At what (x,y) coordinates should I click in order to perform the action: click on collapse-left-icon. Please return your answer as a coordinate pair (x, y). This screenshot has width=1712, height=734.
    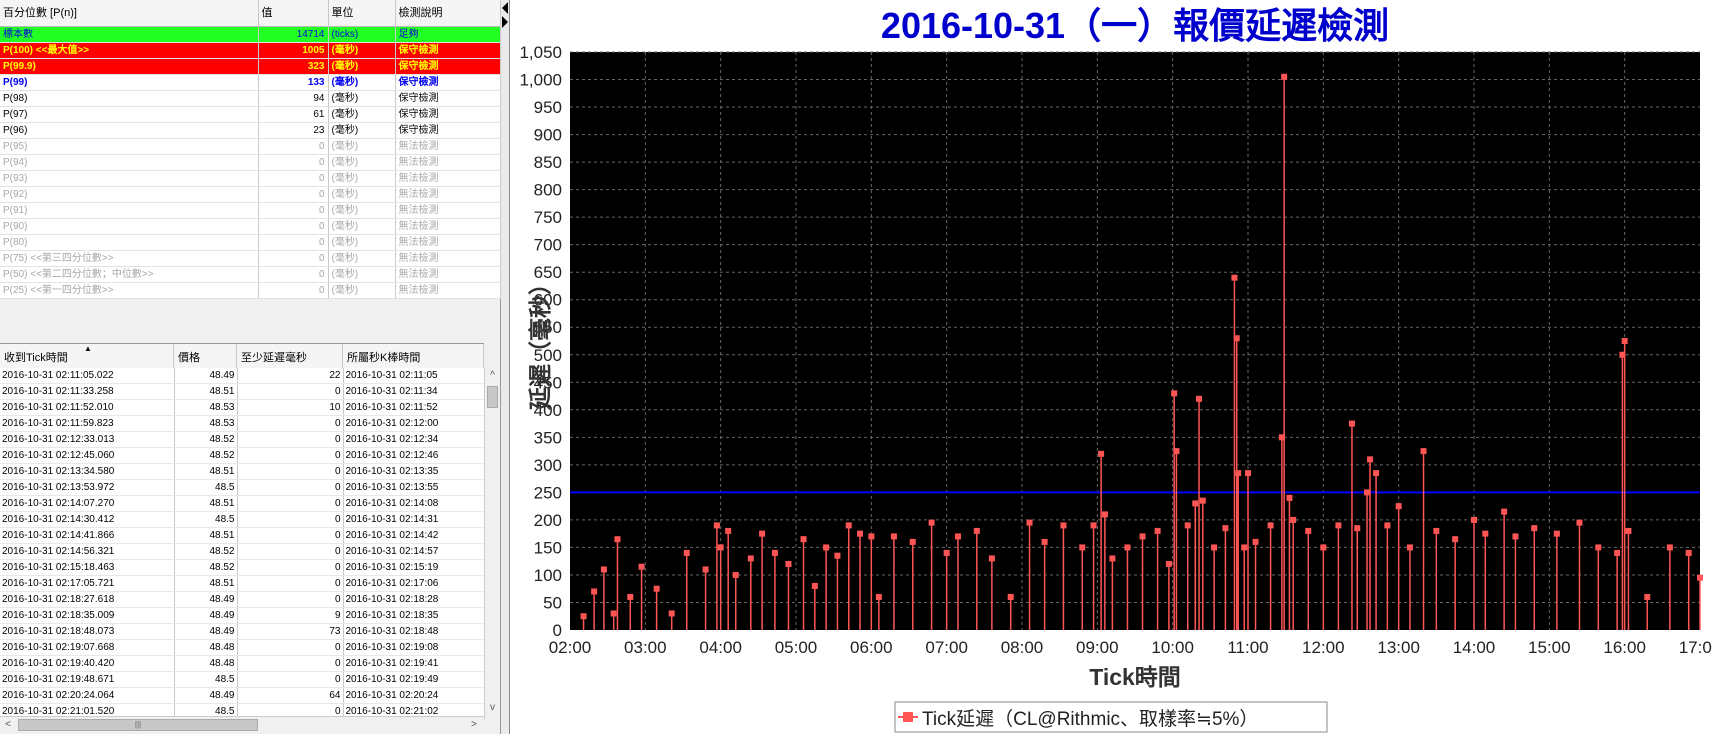
    Looking at the image, I should click on (505, 8).